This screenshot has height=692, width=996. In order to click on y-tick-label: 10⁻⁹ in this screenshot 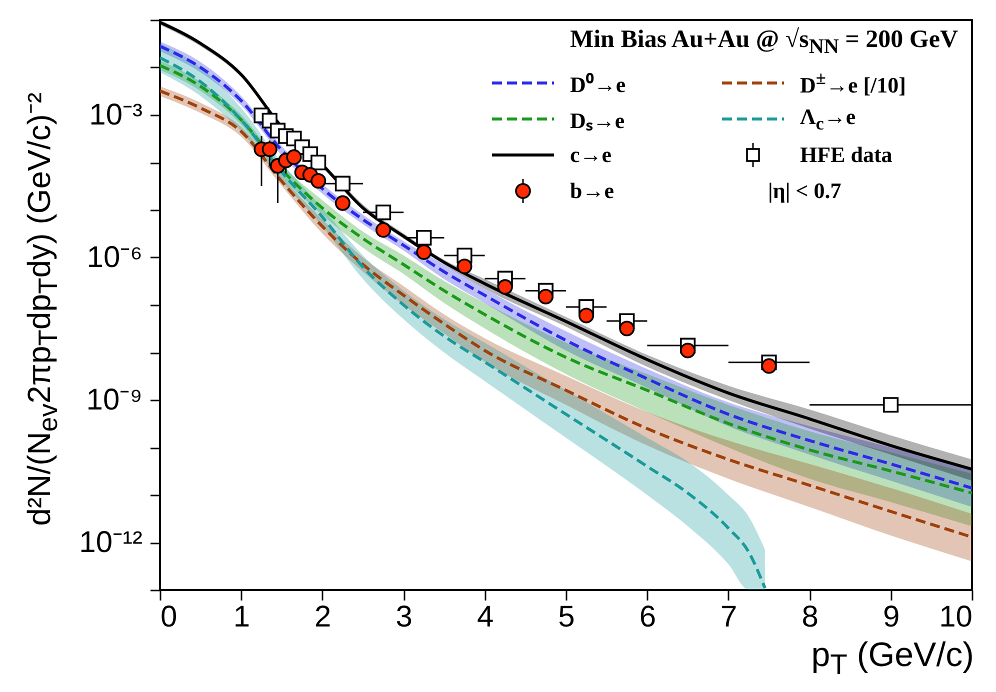, I will do `click(114, 400)`.